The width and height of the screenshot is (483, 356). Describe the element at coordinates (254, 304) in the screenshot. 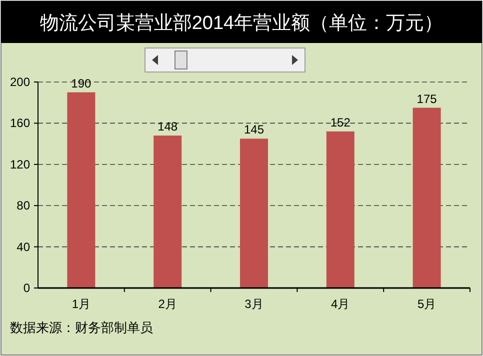

I see `x-tick-label: 3月` at that location.